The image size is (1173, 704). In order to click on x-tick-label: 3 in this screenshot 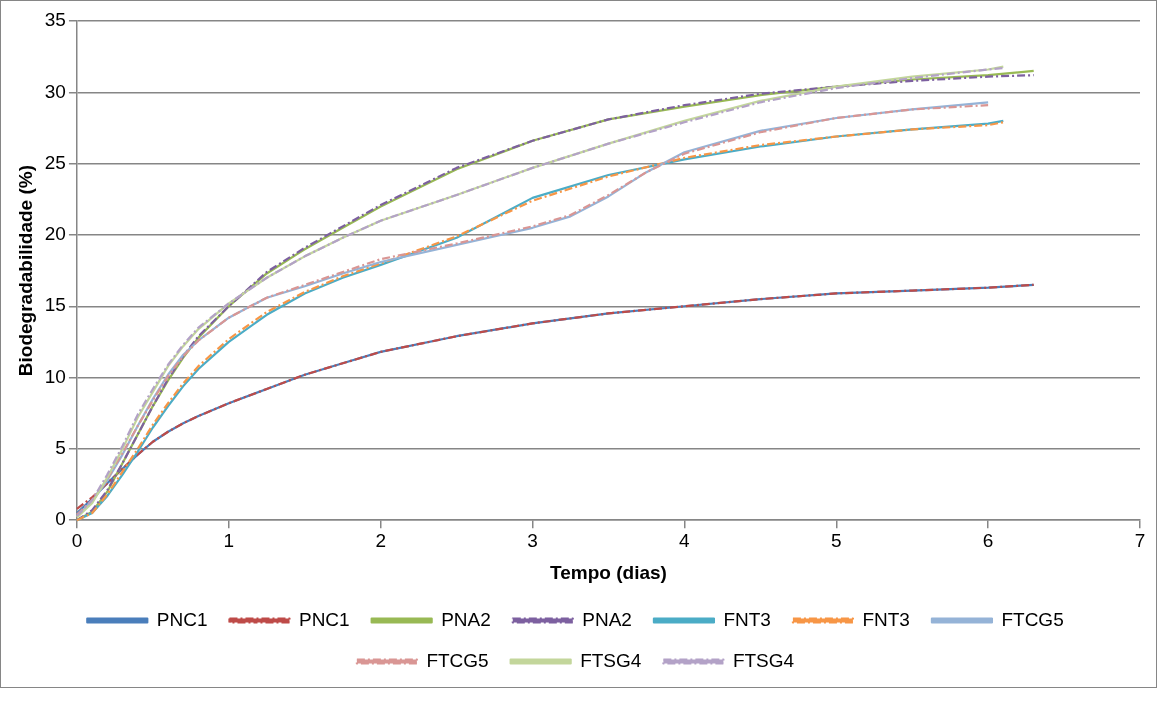, I will do `click(532, 540)`.